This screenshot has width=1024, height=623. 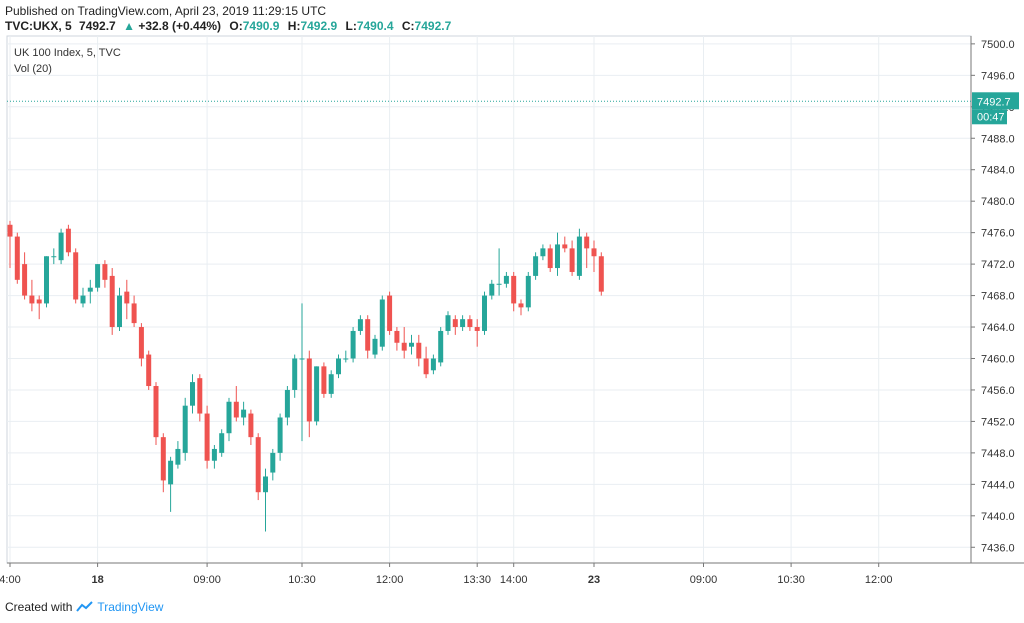 What do you see at coordinates (998, 359) in the screenshot?
I see `y-tick-label: 7460.0` at bounding box center [998, 359].